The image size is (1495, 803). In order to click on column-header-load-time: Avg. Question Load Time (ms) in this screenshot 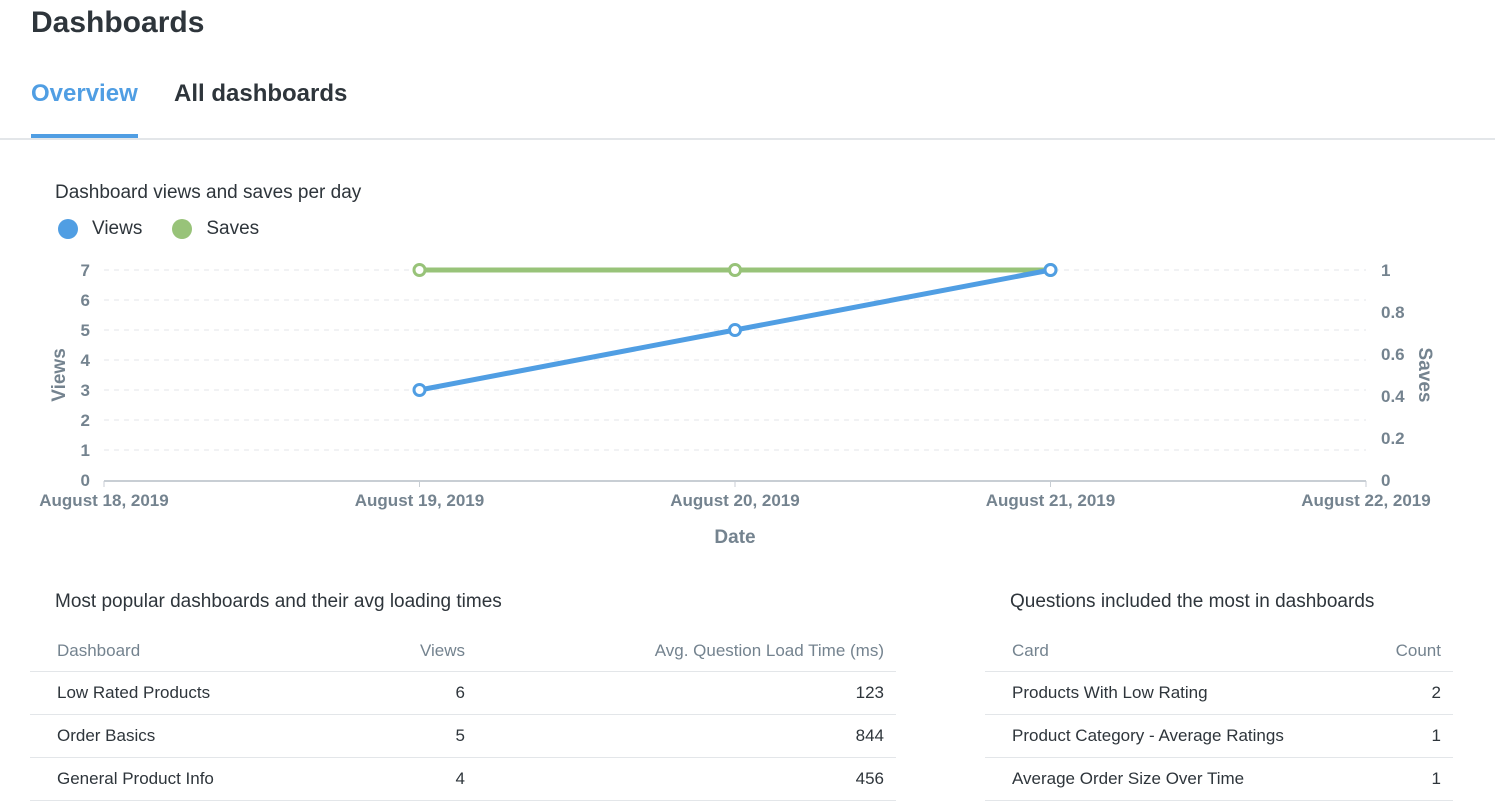, I will do `click(686, 651)`.